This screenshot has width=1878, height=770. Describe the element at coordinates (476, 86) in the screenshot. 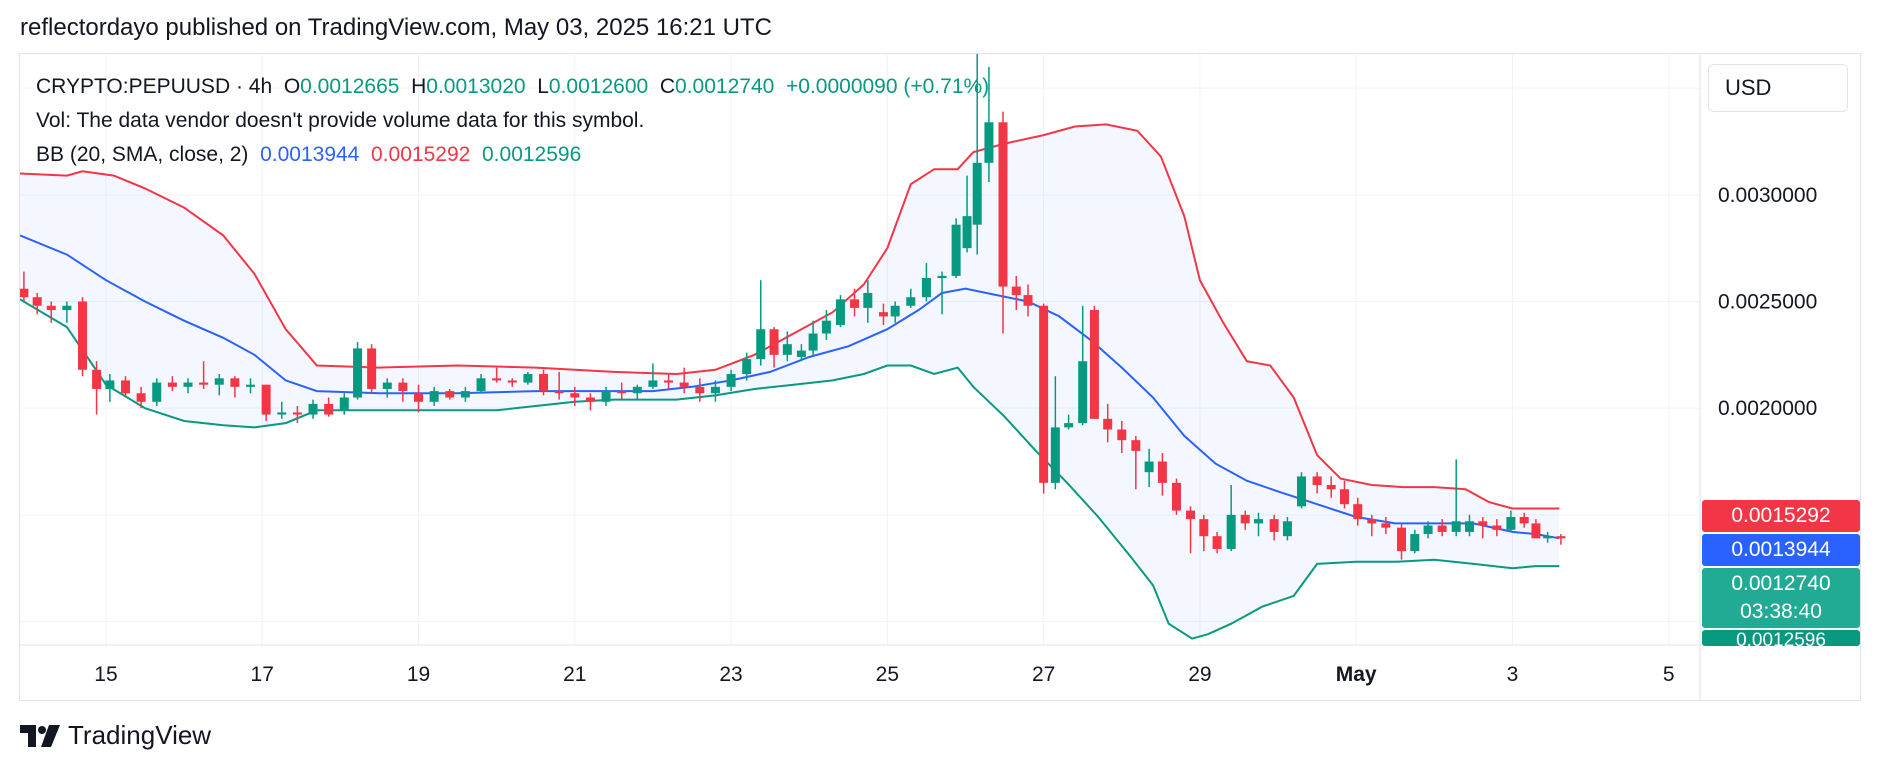

I see `high-value: 0.0013020` at that location.